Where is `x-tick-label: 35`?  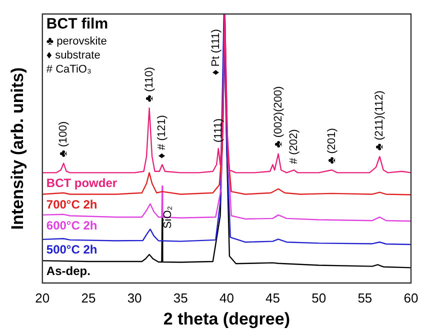
x-tick-label: 35 is located at coordinates (180, 298).